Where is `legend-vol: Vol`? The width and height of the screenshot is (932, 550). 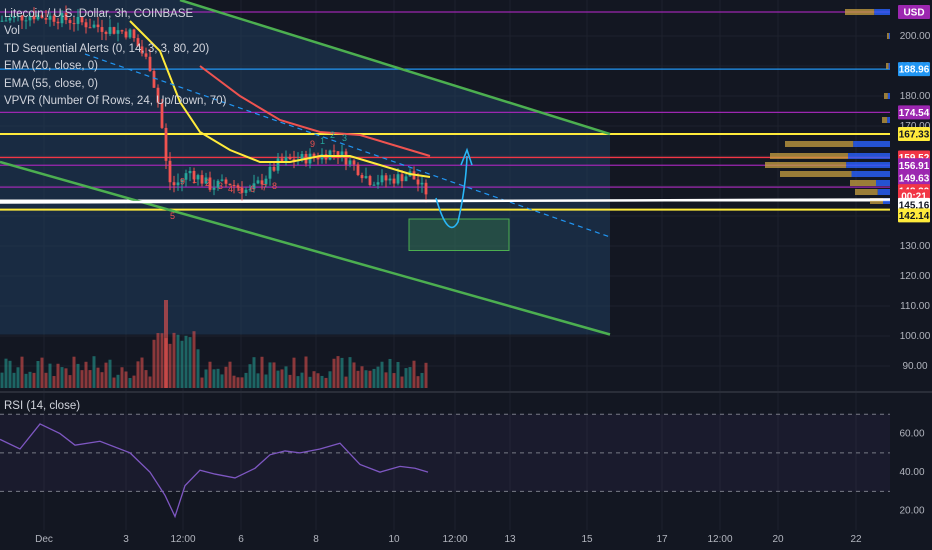
legend-vol: Vol is located at coordinates (12, 31).